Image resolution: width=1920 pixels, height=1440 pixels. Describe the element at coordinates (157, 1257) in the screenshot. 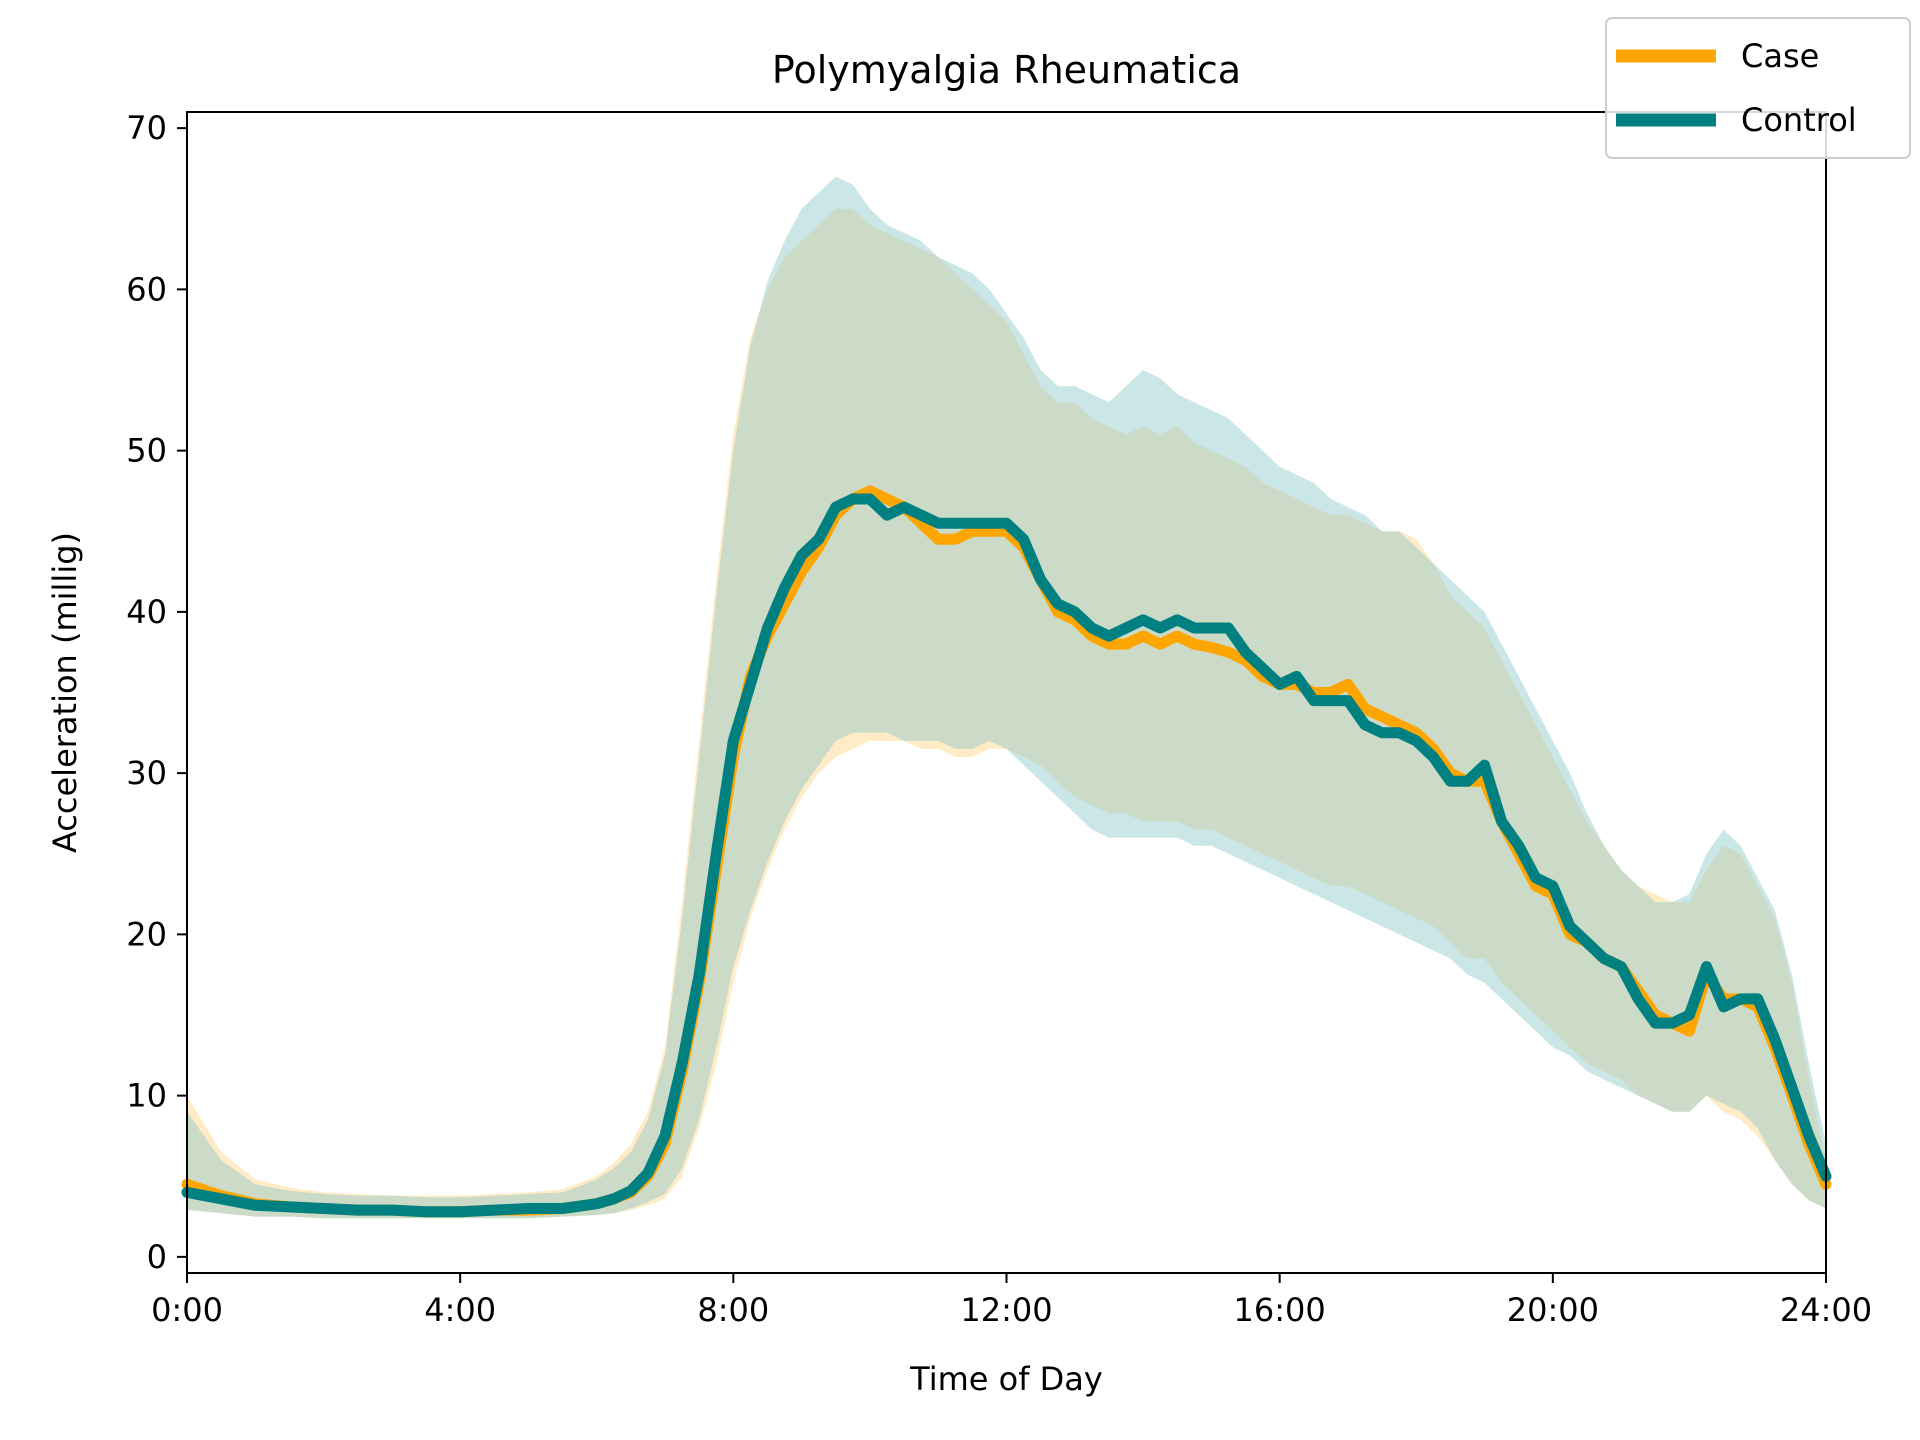

I see `y-tick-label: 0` at that location.